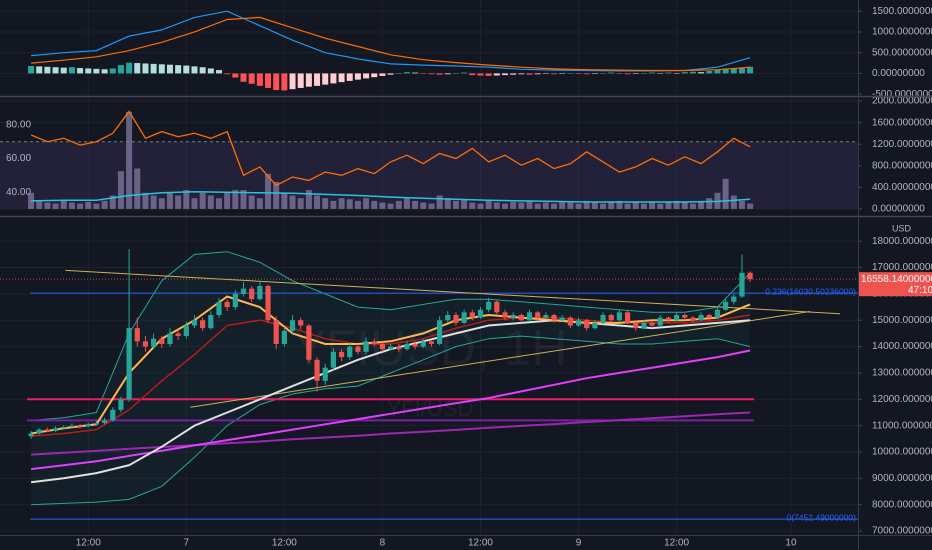 This screenshot has width=932, height=550. I want to click on trendline, so click(453, 292).